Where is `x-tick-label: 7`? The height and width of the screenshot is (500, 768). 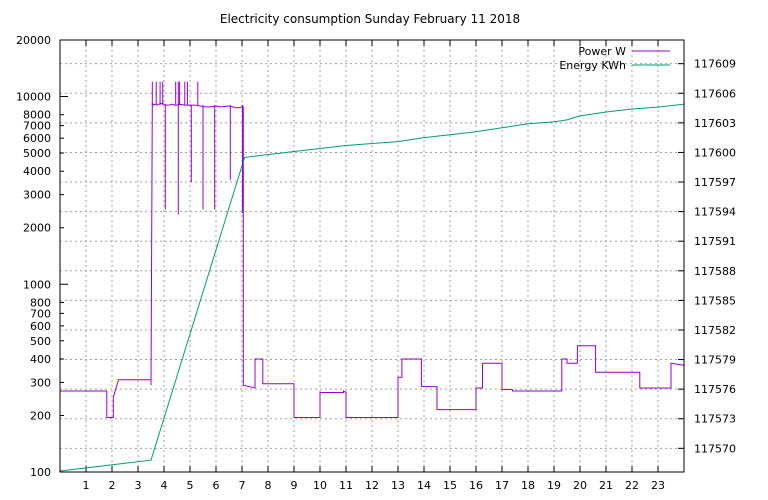
x-tick-label: 7 is located at coordinates (242, 485).